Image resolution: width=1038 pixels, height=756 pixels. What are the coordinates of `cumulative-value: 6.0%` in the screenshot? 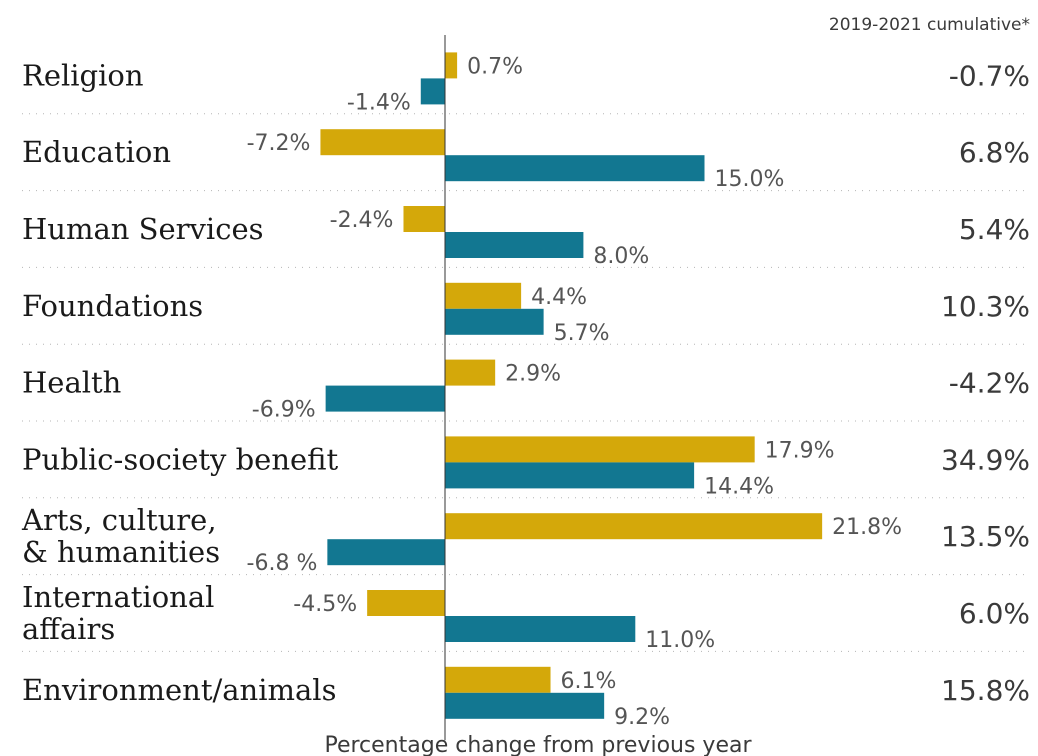 It's located at (994, 613).